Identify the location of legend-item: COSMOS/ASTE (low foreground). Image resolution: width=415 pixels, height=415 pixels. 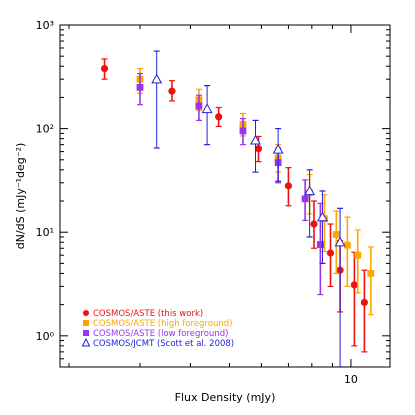
(155, 334).